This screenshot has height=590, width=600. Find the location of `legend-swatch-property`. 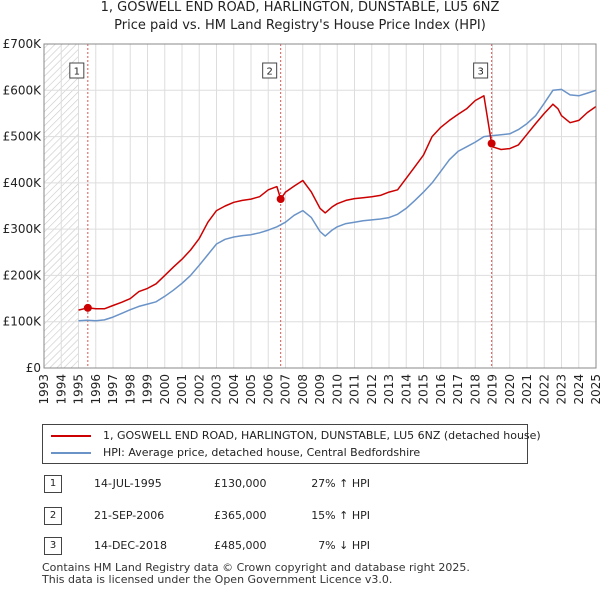

legend-swatch-property is located at coordinates (71, 436).